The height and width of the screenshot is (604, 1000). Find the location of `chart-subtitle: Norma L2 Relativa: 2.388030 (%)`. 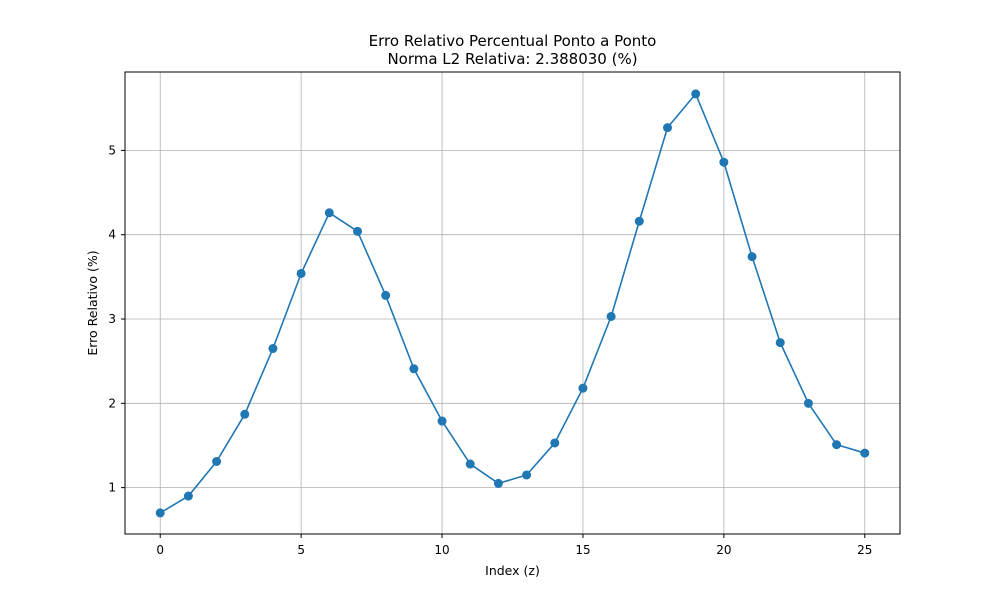

chart-subtitle: Norma L2 Relativa: 2.388030 (%) is located at coordinates (512, 59).